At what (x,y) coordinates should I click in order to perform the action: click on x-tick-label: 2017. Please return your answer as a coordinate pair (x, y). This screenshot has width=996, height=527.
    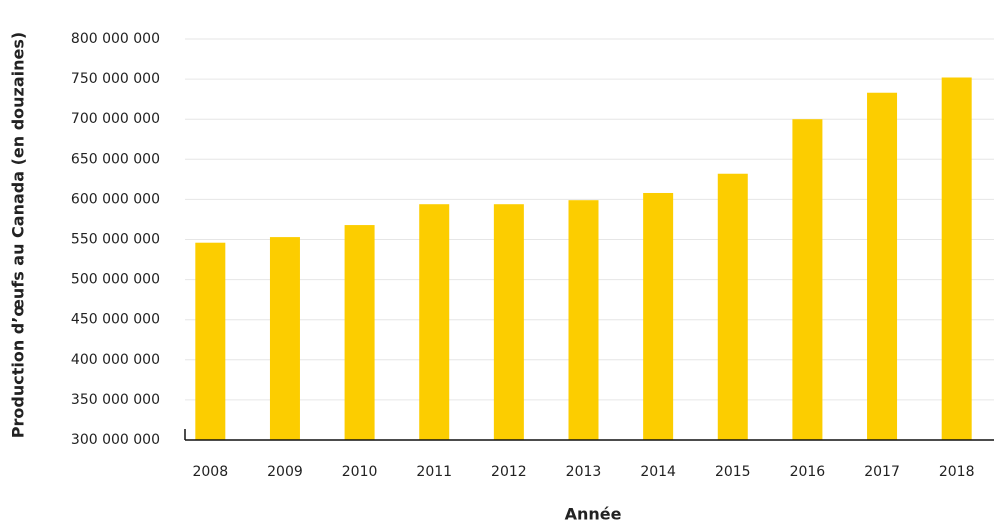
    Looking at the image, I should click on (882, 472).